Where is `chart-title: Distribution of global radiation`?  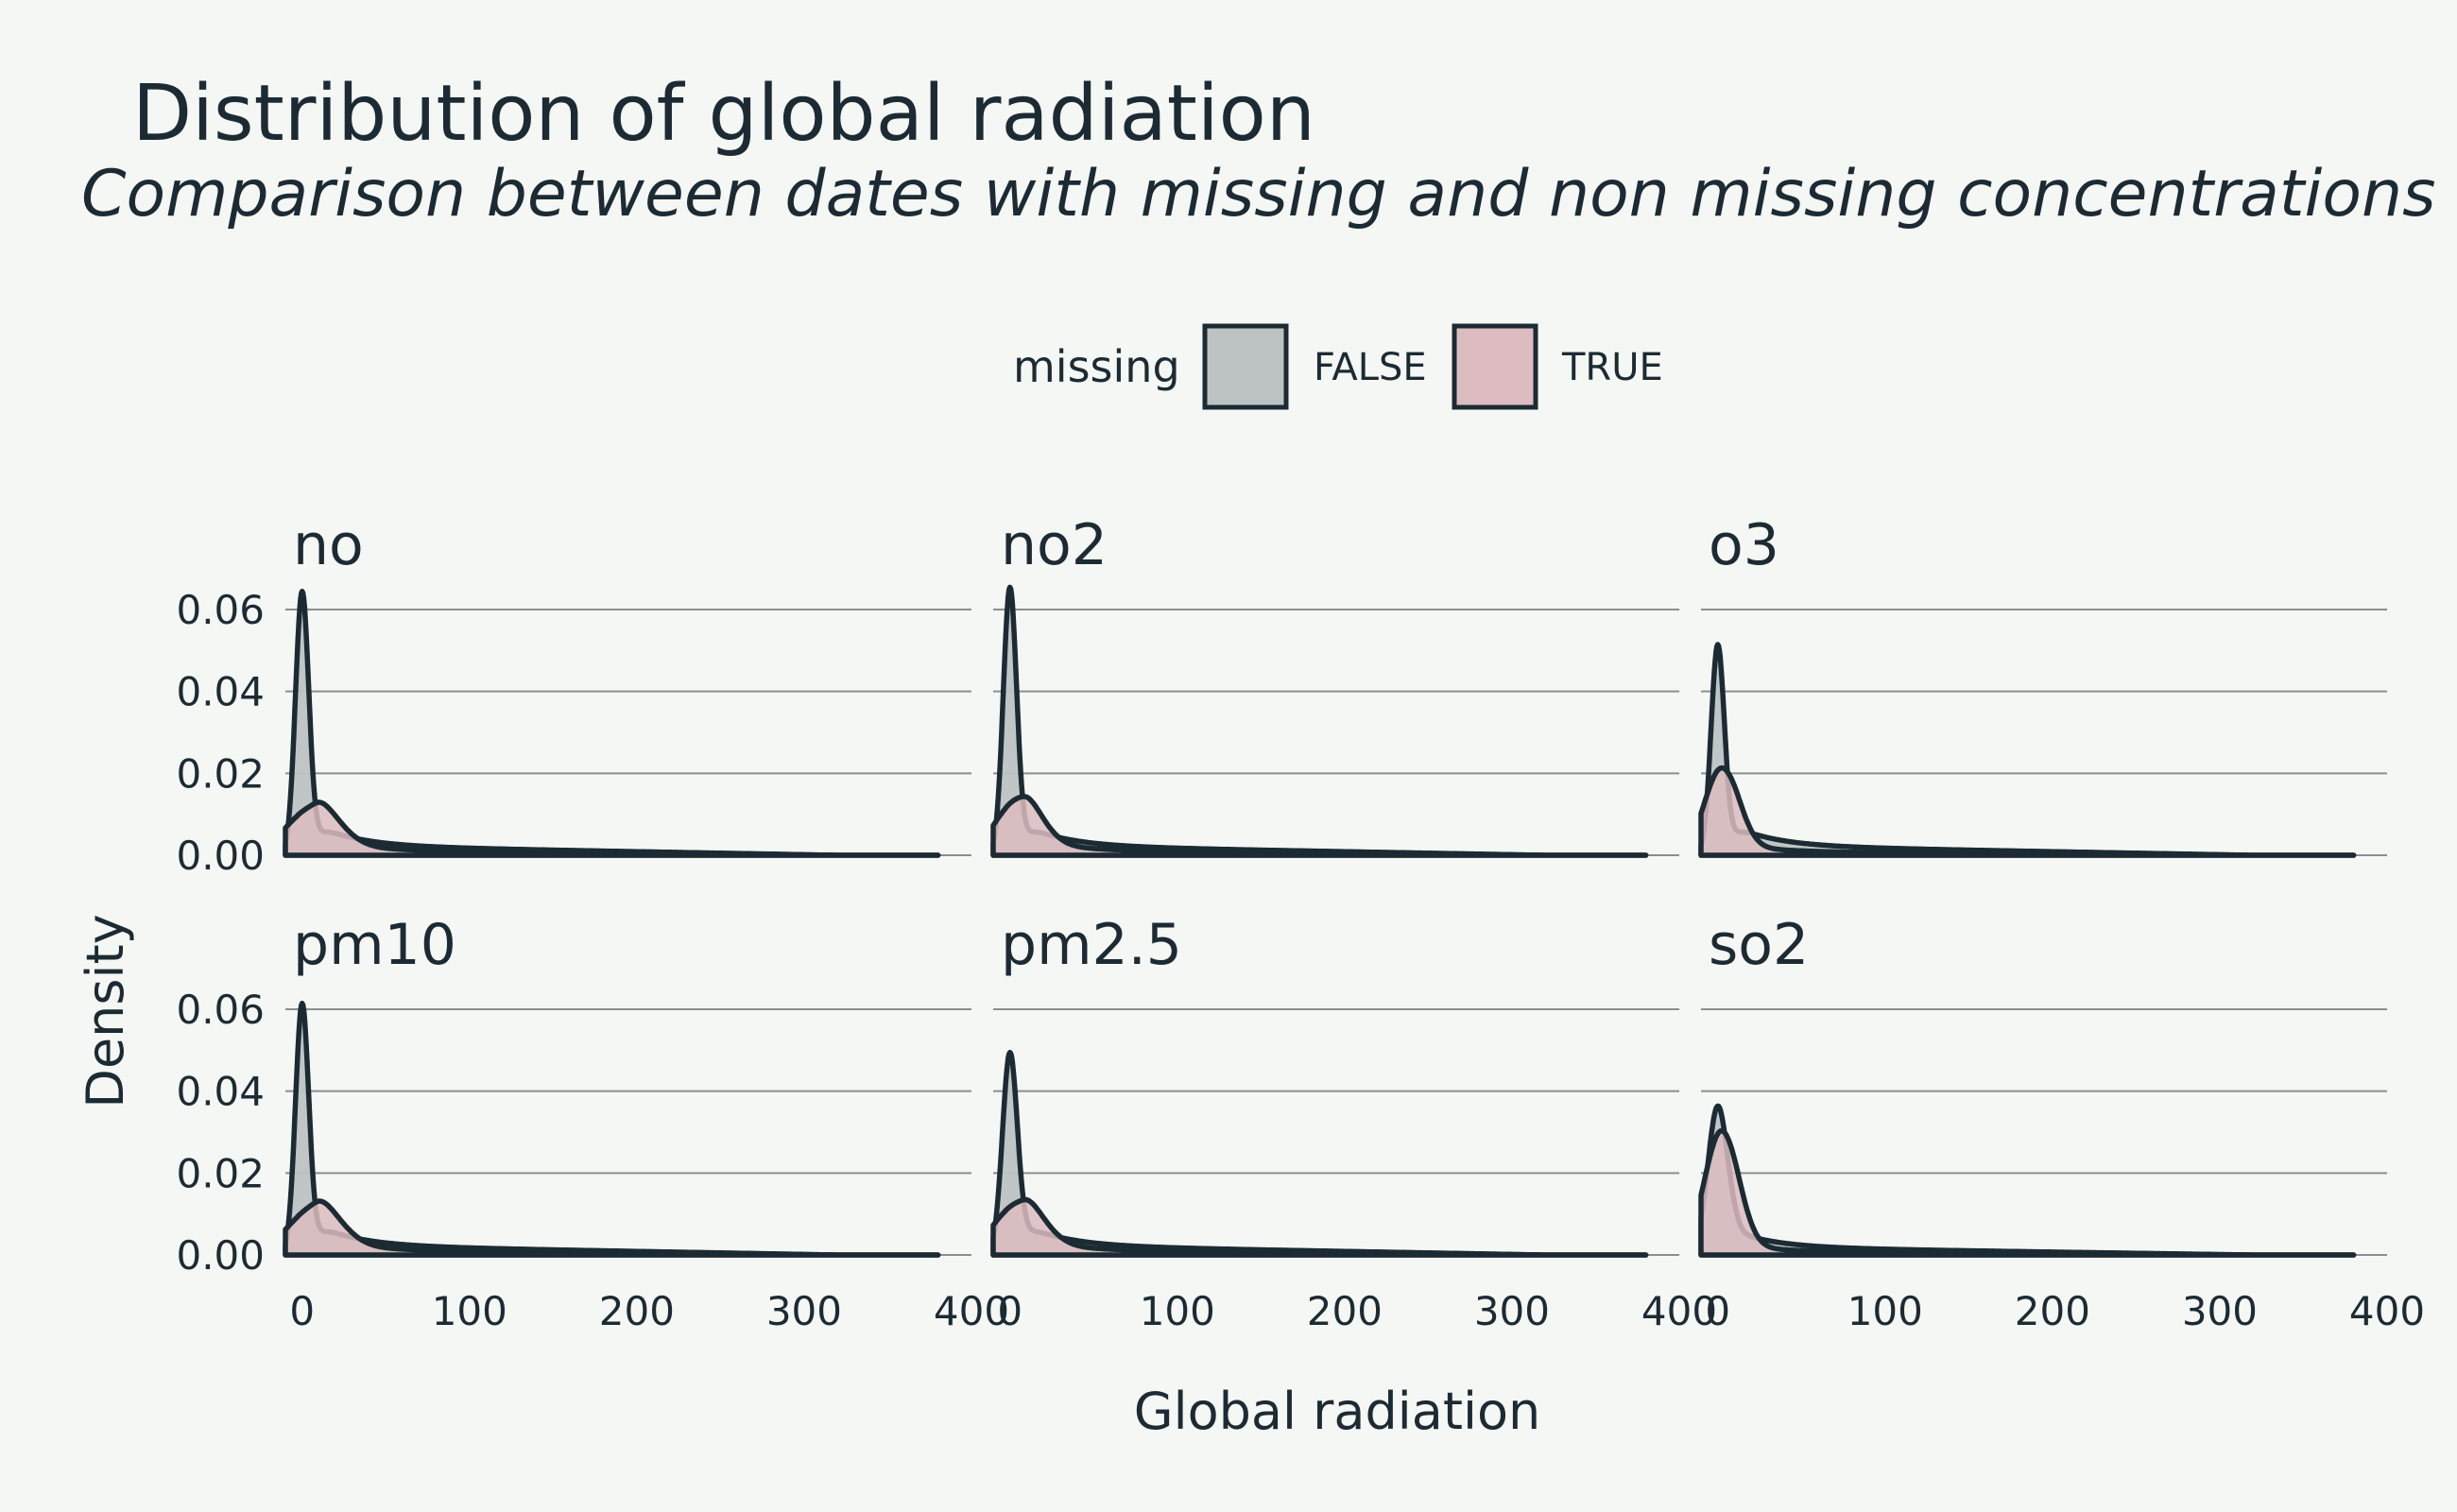 chart-title: Distribution of global radiation is located at coordinates (723, 114).